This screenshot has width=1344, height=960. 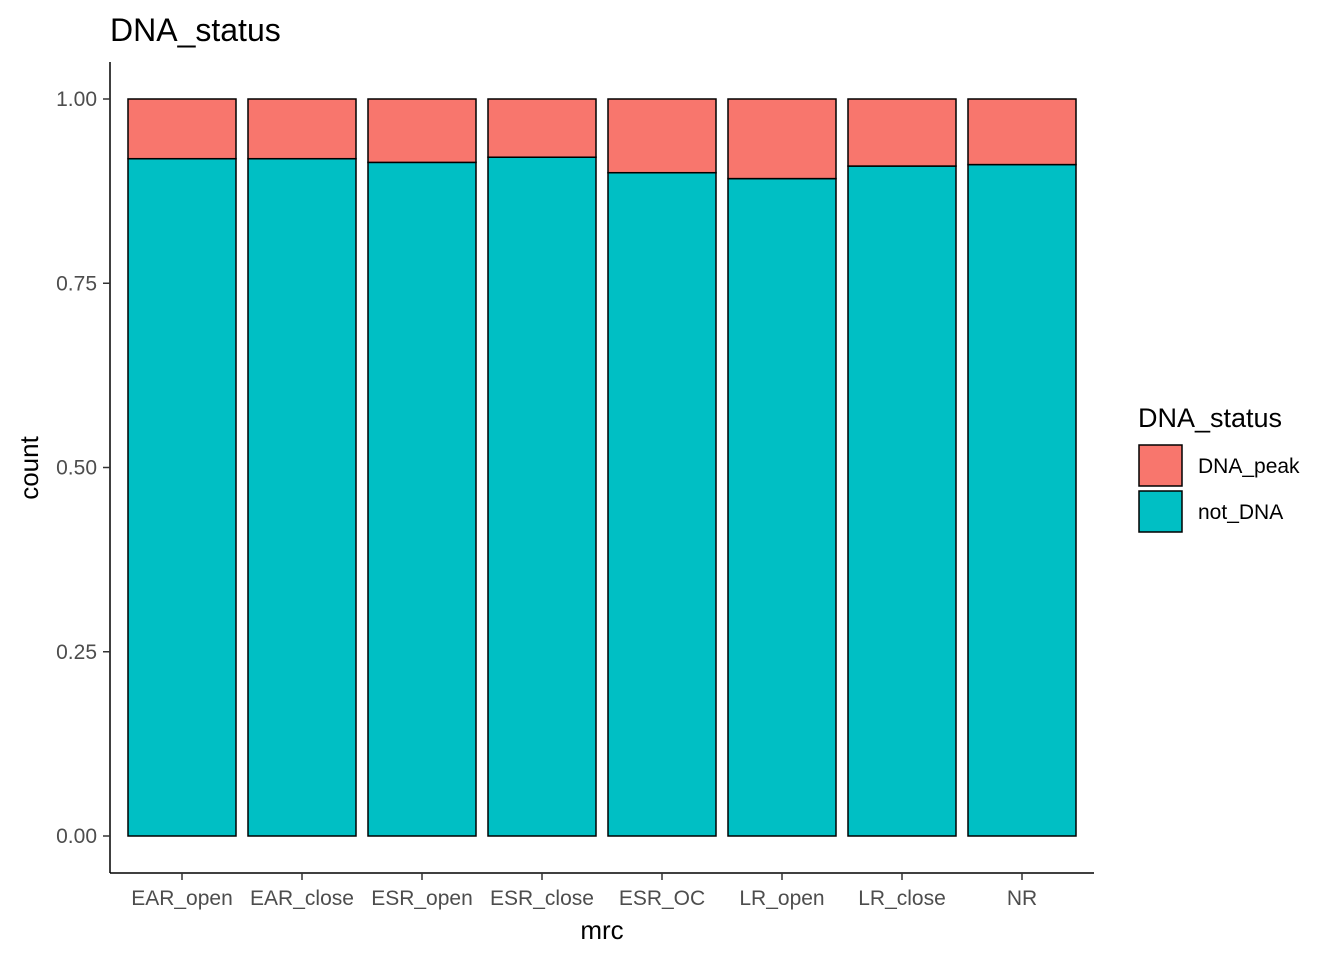 What do you see at coordinates (76, 836) in the screenshot?
I see `y-tick-label: 0.00` at bounding box center [76, 836].